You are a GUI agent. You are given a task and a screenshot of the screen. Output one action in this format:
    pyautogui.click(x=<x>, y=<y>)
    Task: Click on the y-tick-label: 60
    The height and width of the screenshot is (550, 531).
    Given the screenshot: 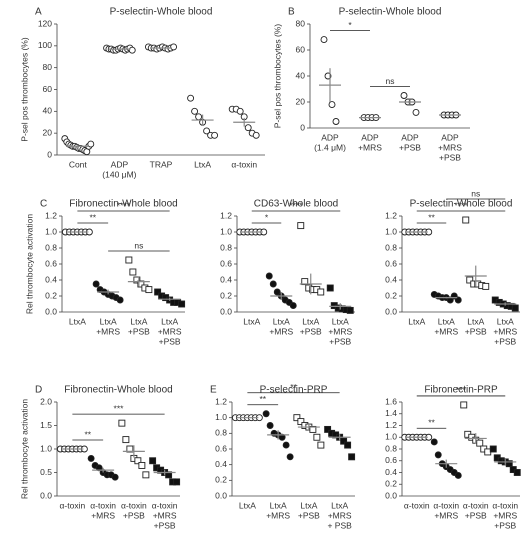 What is the action you would take?
    pyautogui.click(x=301, y=49)
    